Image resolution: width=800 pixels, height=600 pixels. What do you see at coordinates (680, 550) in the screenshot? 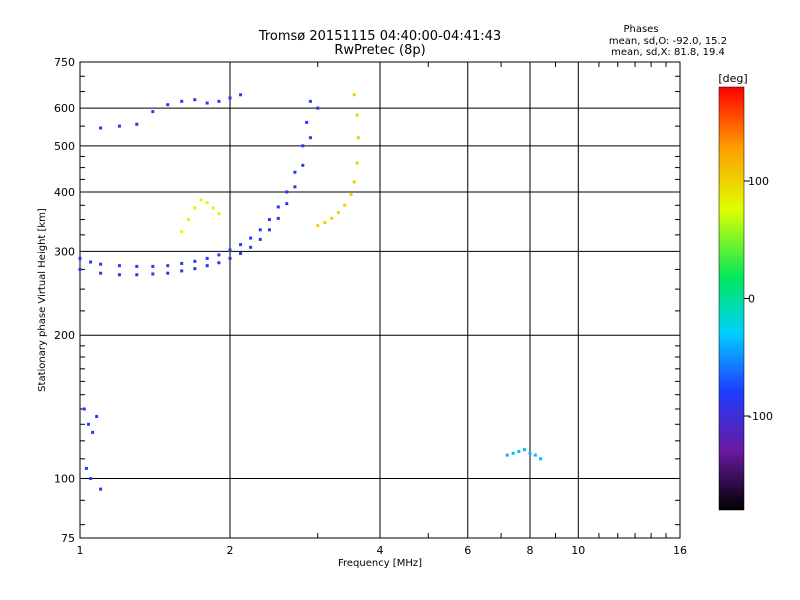
I see `x-tick-label: 16` at bounding box center [680, 550].